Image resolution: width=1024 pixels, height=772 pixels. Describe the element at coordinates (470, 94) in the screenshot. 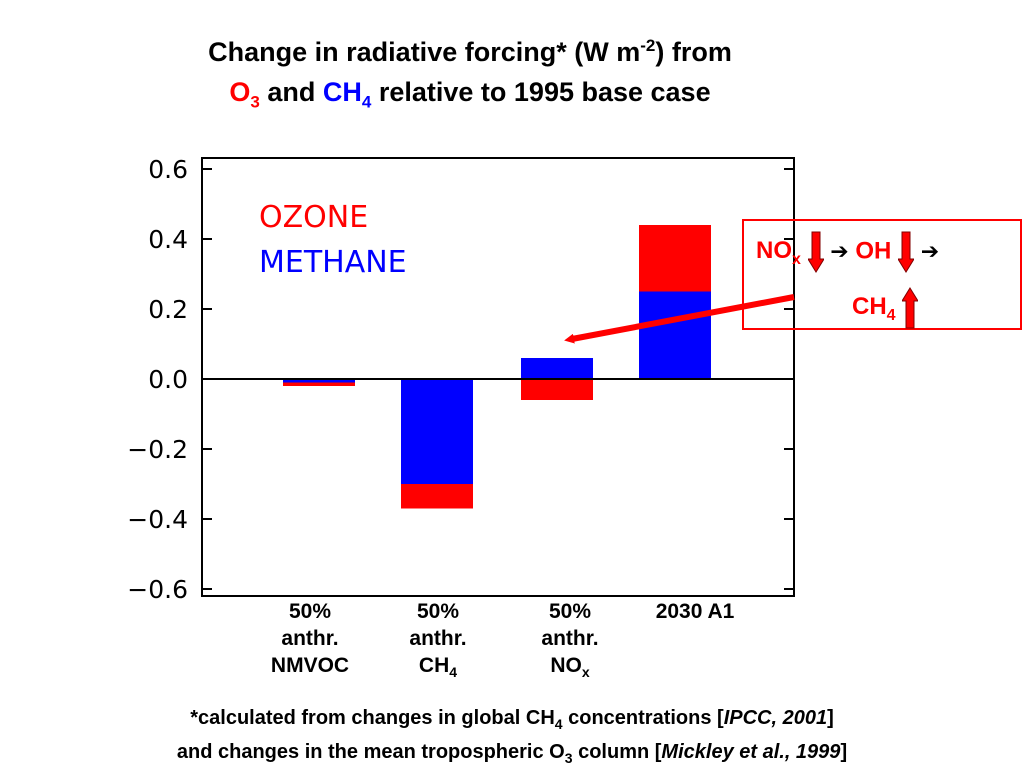

I see `title-line-2: O3 and CH4 relative to 1995 base case` at that location.